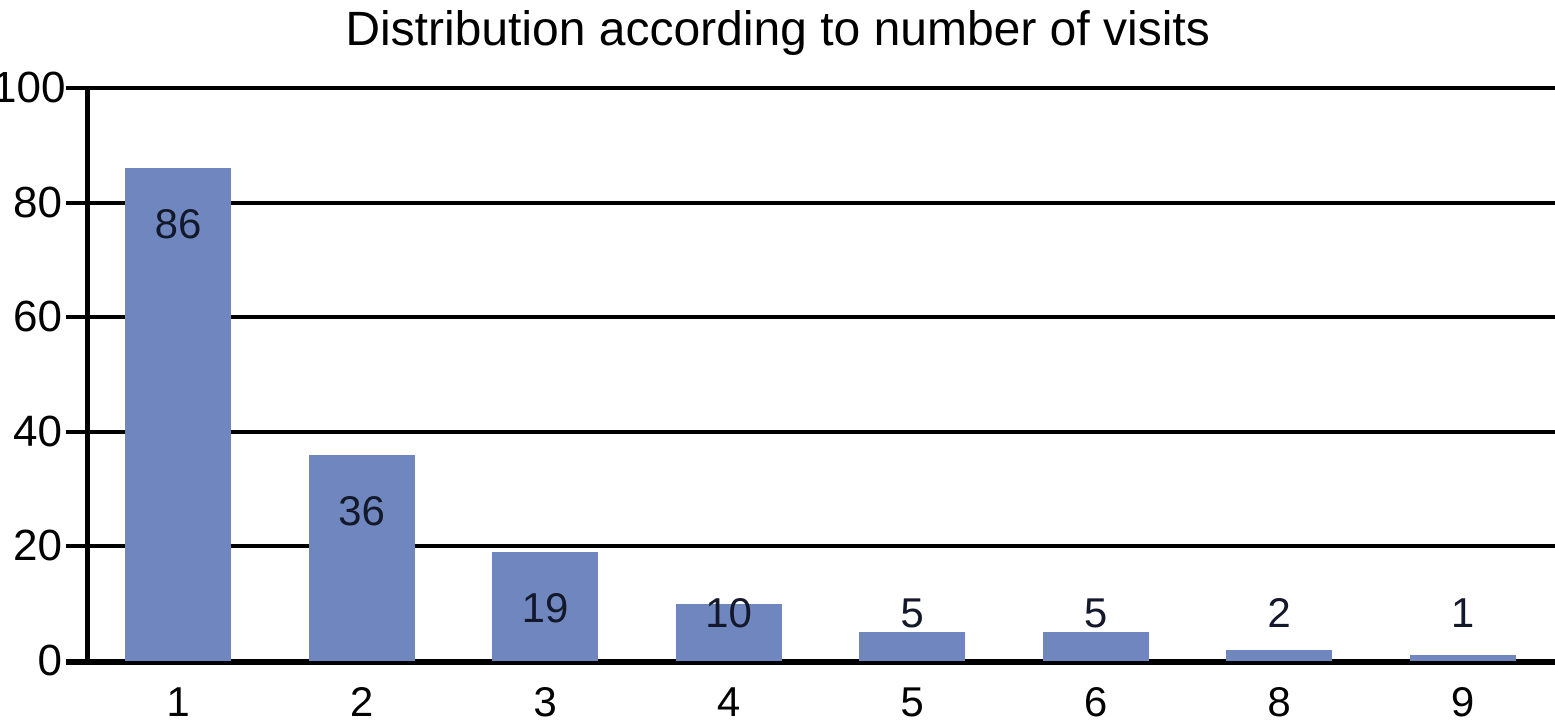 Image resolution: width=1555 pixels, height=726 pixels. I want to click on x-tick-label: 1, so click(178, 701).